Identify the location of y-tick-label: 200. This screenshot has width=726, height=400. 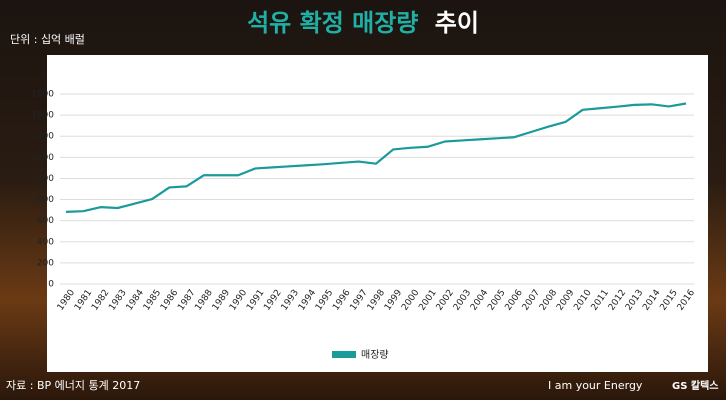
(45, 263).